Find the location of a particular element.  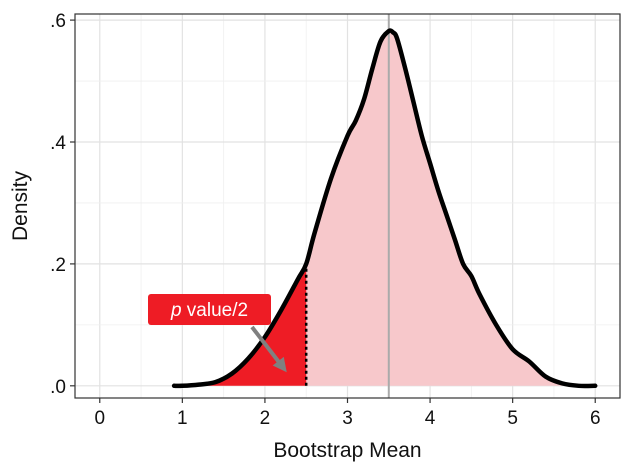

y-tick-label: .0 is located at coordinates (58, 387).